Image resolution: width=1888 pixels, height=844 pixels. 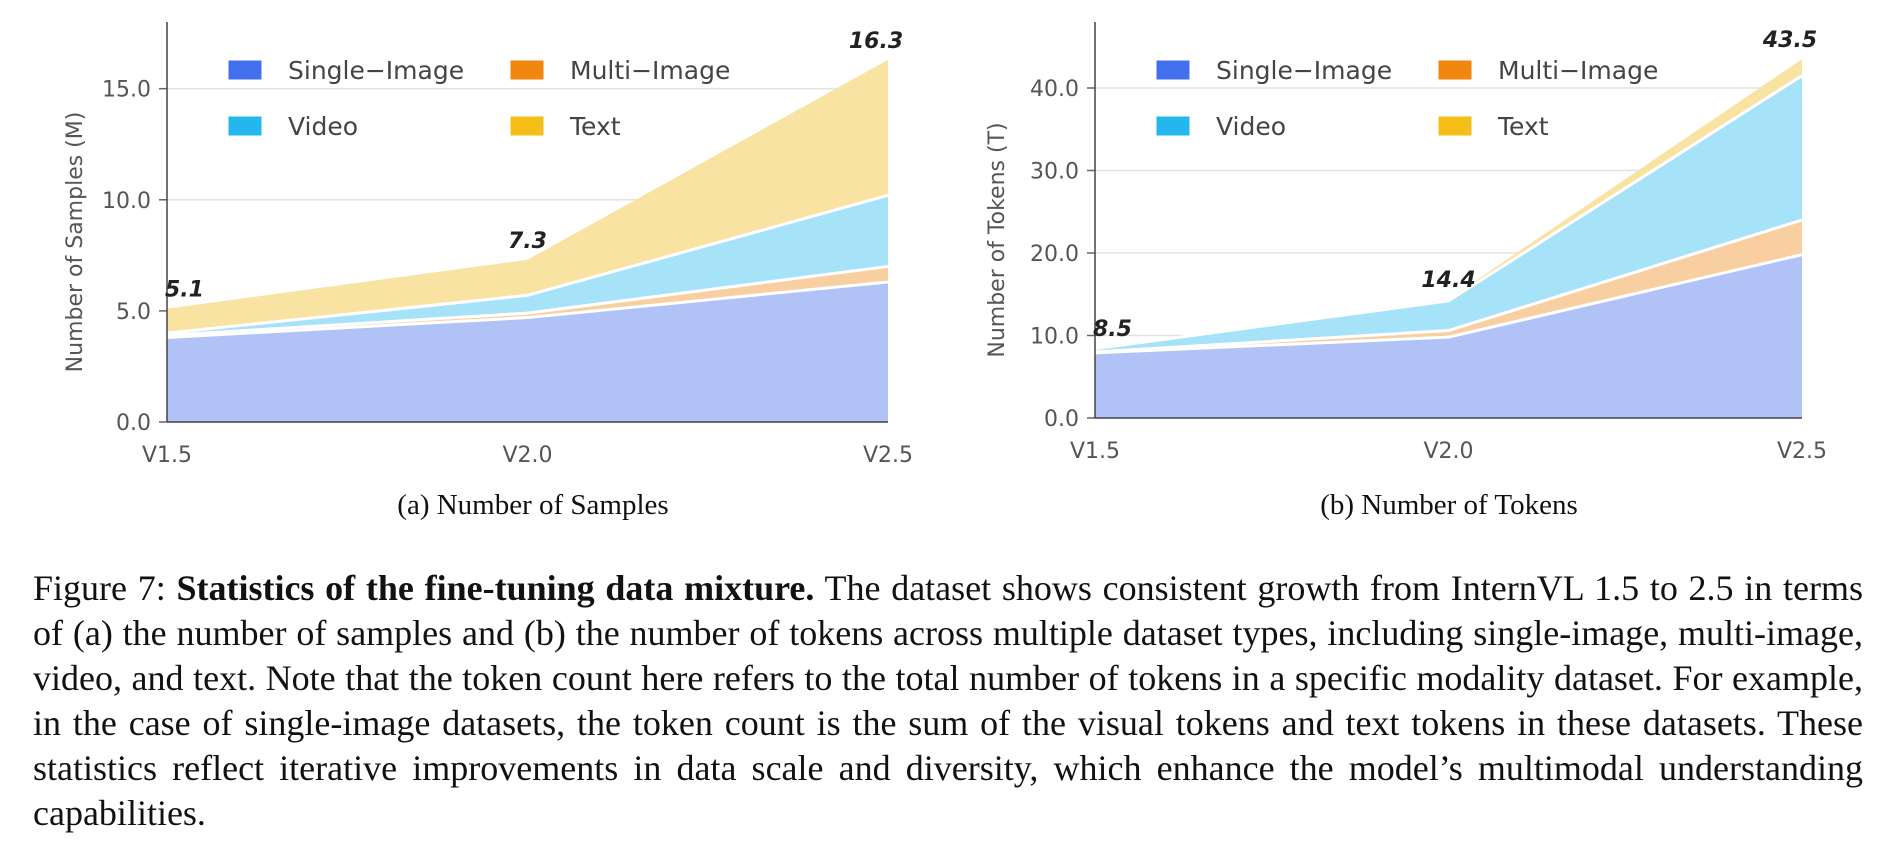 What do you see at coordinates (997, 239) in the screenshot?
I see `y-axis-title: Number of Tokens (T)` at bounding box center [997, 239].